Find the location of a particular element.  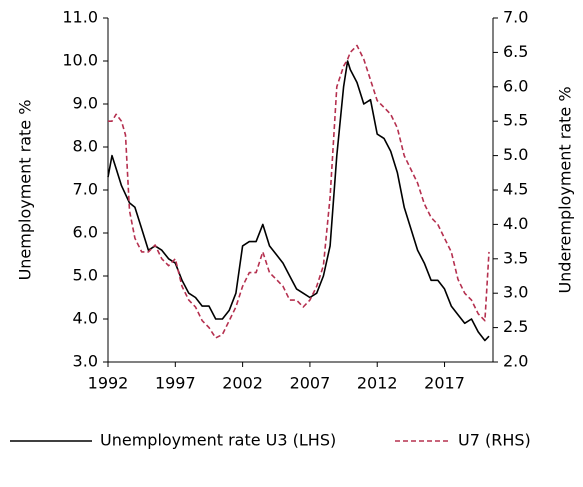

y2-tick-label: 3.5 is located at coordinates (515, 257).